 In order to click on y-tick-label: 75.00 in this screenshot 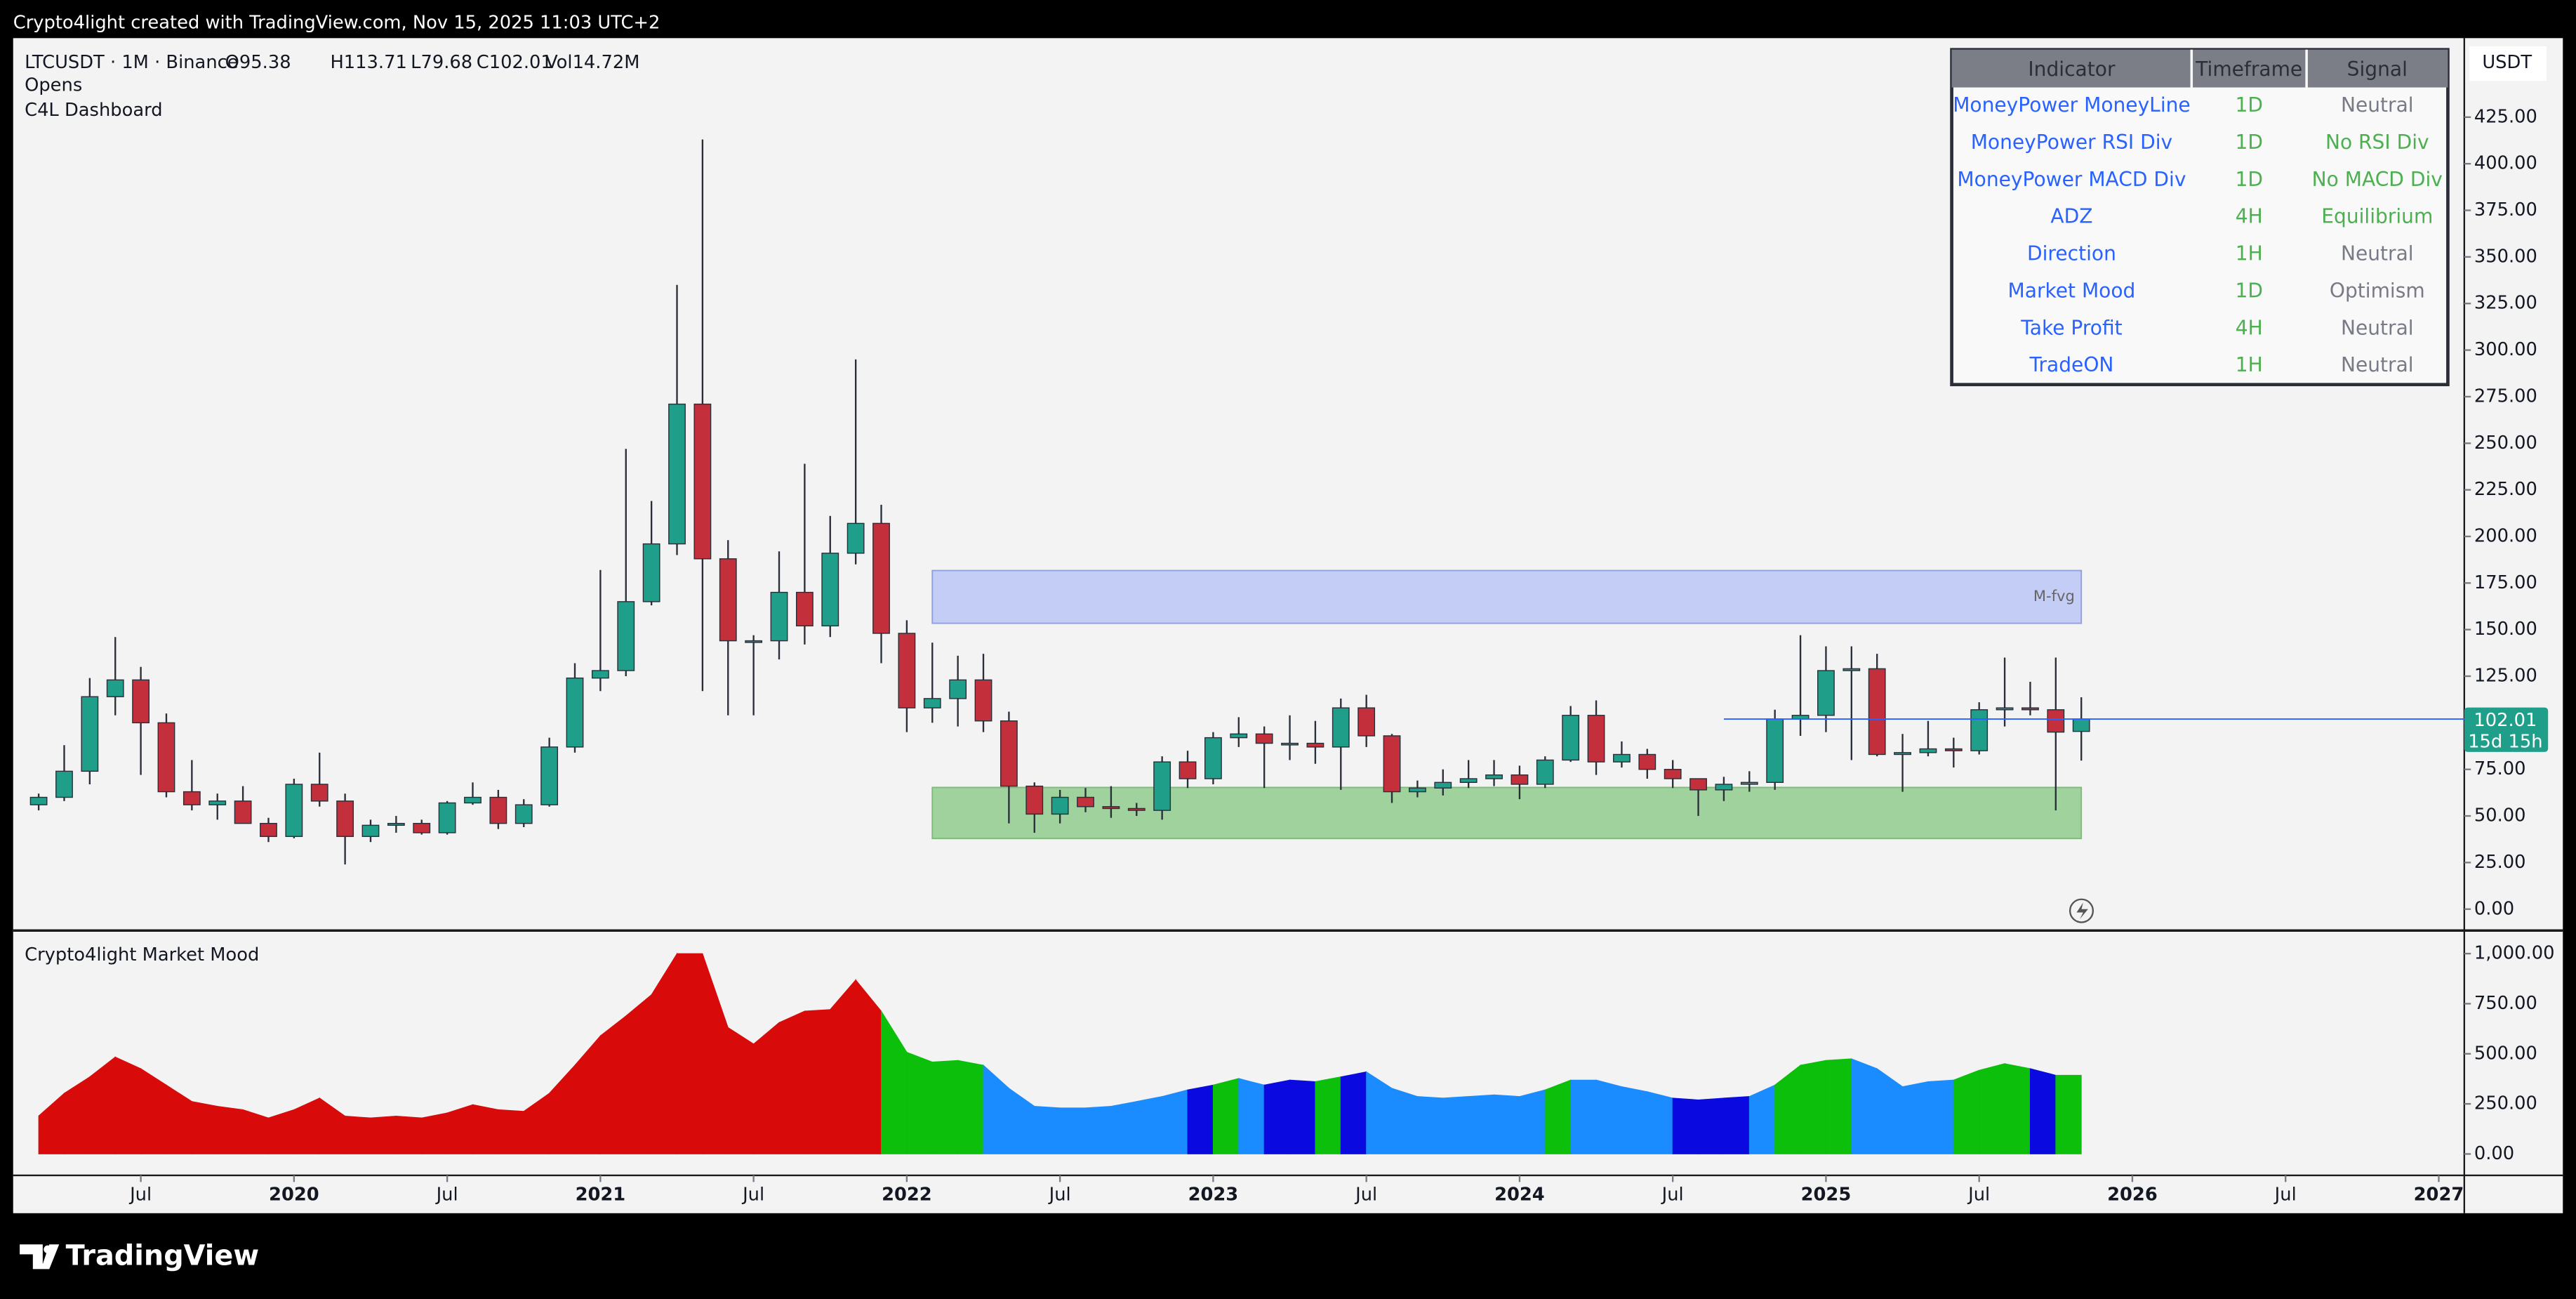, I will do `click(2500, 768)`.